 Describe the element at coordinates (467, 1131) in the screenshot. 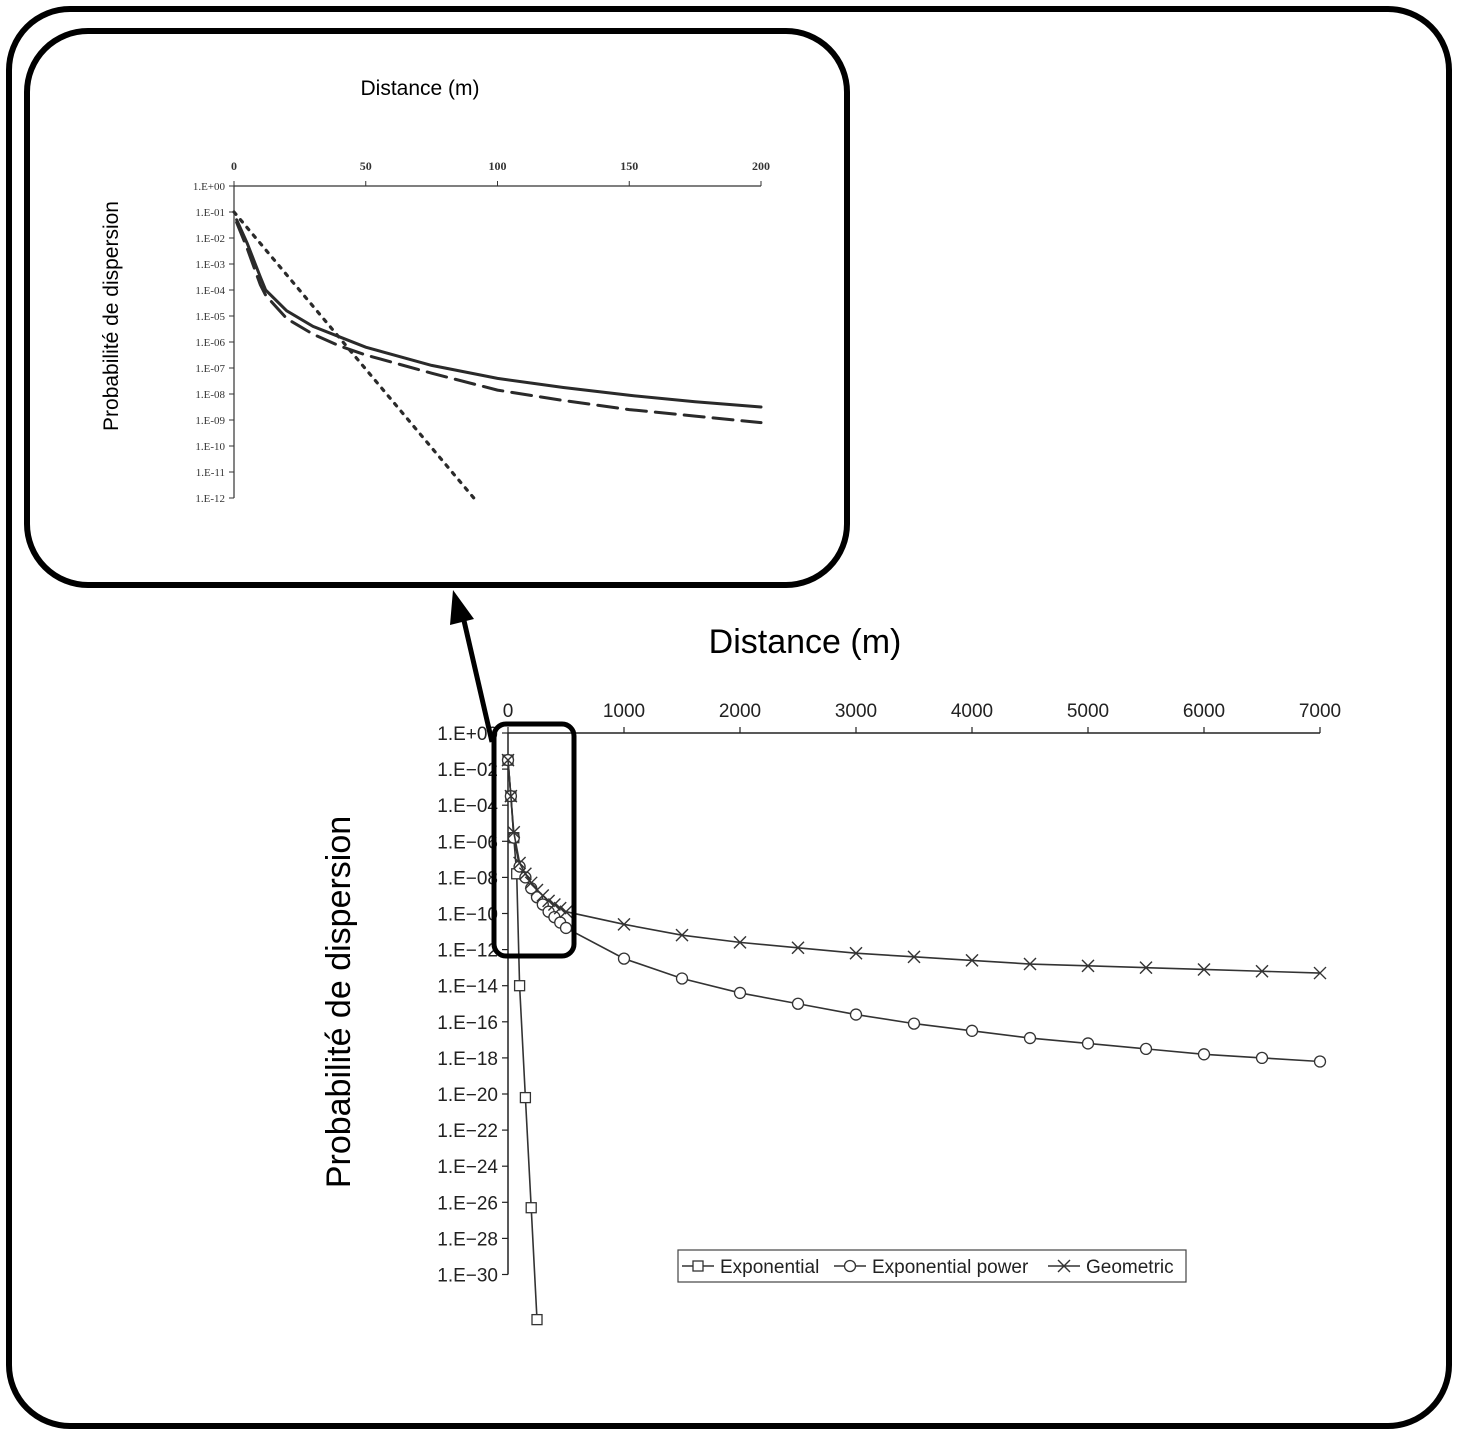

I see `main-y-tick-label: 1.E−22` at that location.